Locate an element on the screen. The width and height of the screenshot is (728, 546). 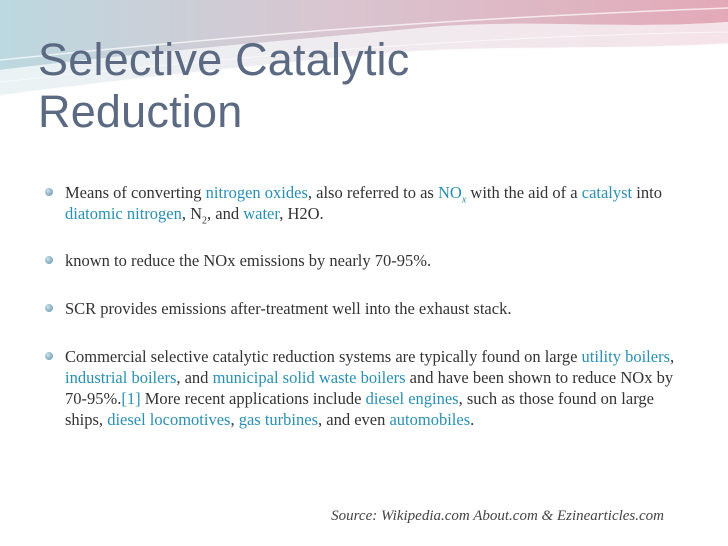
bullet-text: , N is located at coordinates (192, 213).